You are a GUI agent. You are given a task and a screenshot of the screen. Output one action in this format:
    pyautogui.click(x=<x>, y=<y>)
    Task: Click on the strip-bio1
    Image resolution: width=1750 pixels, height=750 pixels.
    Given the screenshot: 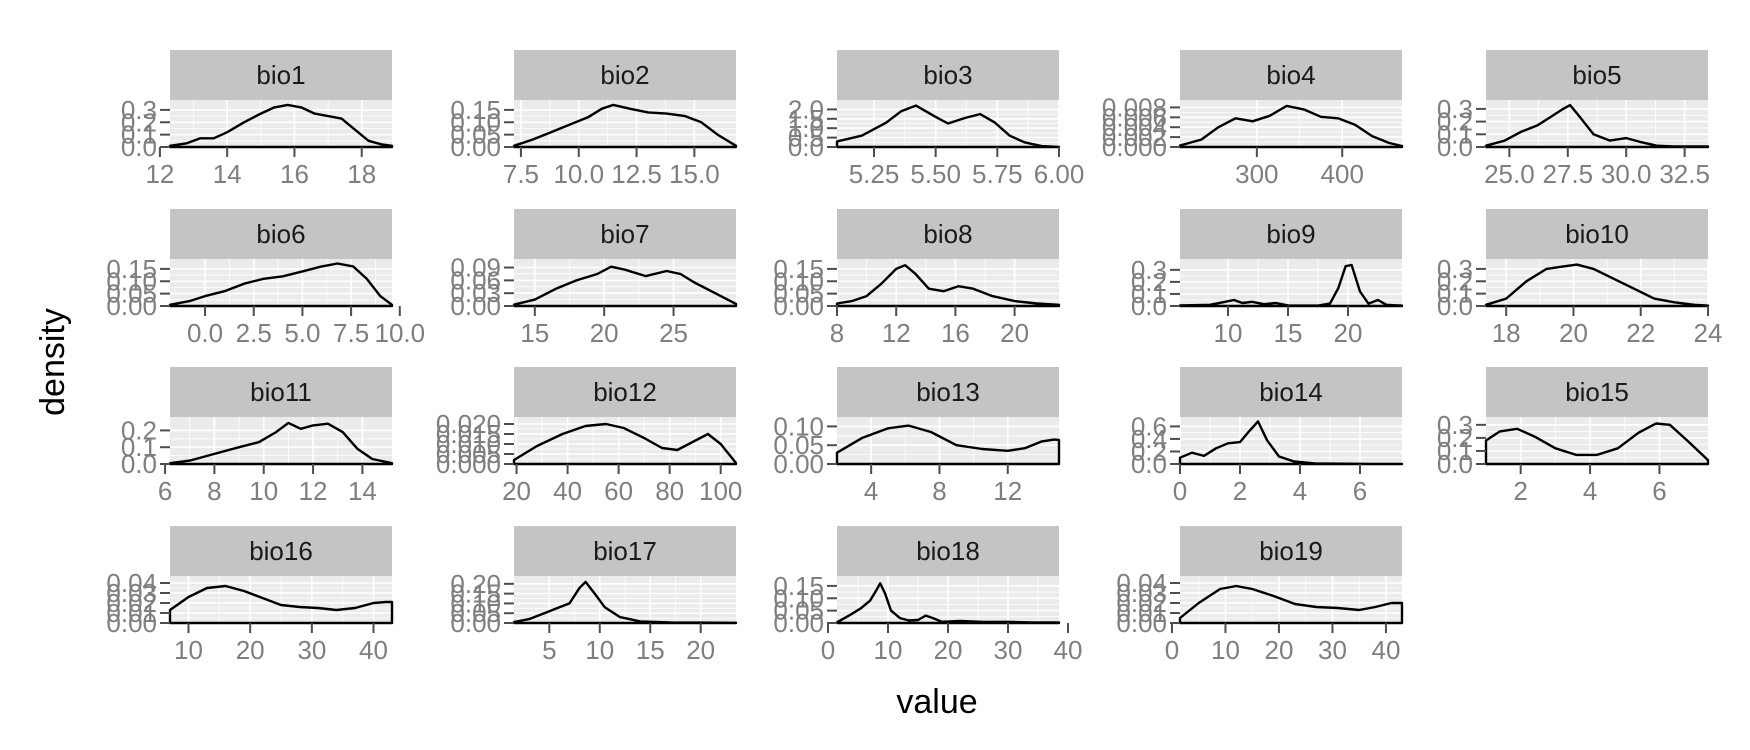 What is the action you would take?
    pyautogui.click(x=281, y=75)
    